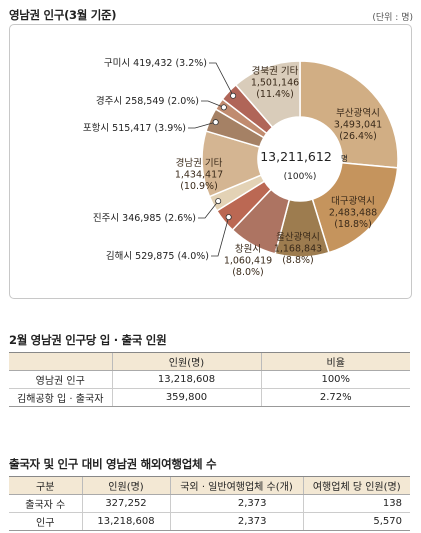 The height and width of the screenshot is (533, 421). Describe the element at coordinates (45, 503) in the screenshot. I see `table2-cell: 출국자 수` at that location.